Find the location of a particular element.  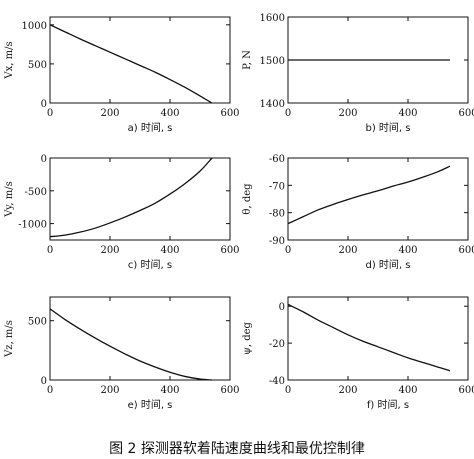

x-tick-label-b: 400 is located at coordinates (407, 113).